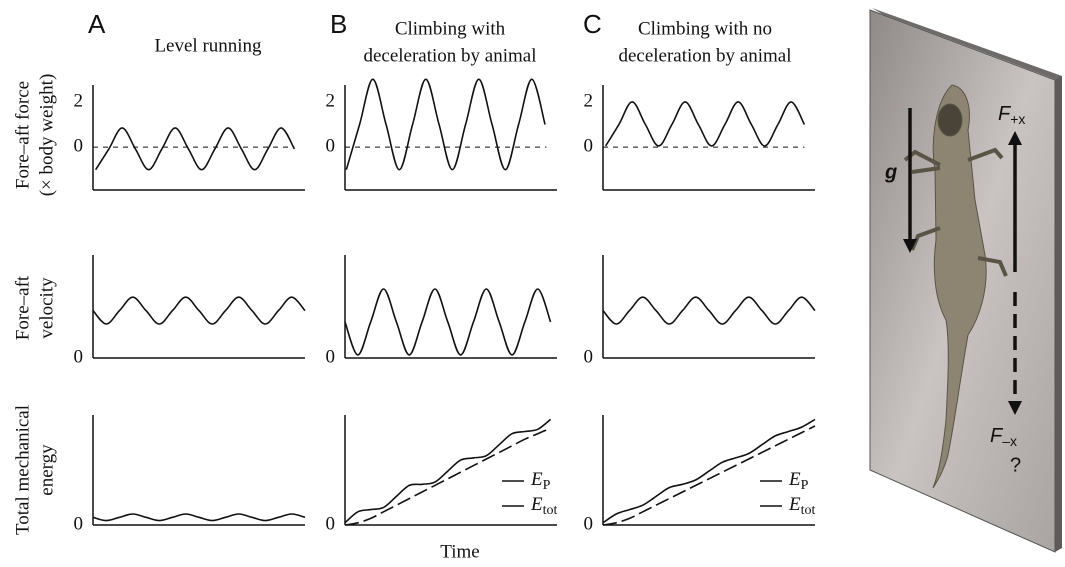 Image resolution: width=1065 pixels, height=567 pixels. Describe the element at coordinates (22, 135) in the screenshot. I see `row-label: Fore–aft force` at that location.